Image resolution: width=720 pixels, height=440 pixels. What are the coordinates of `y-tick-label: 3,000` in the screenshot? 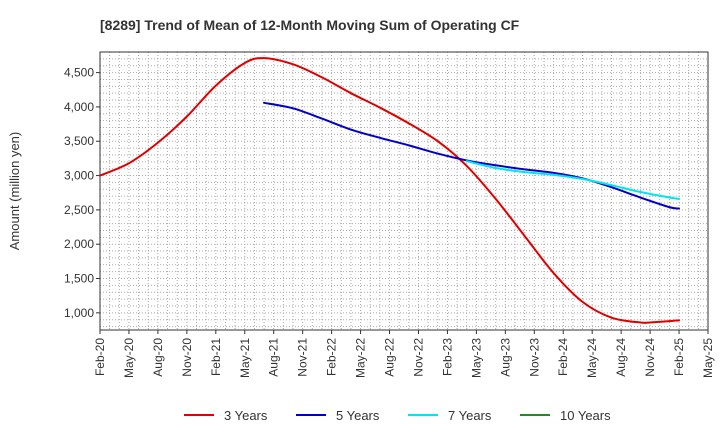 It's located at (79, 176).